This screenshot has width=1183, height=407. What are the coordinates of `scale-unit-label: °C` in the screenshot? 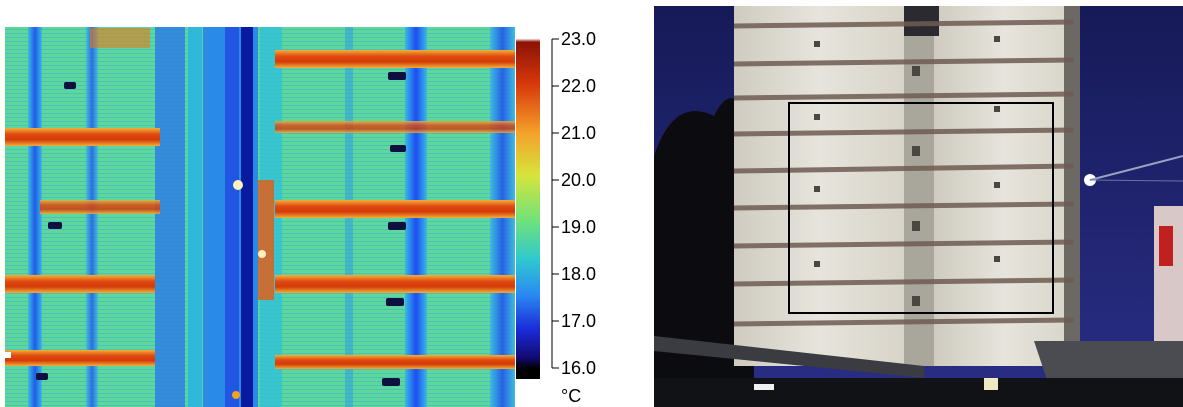 It's located at (571, 396).